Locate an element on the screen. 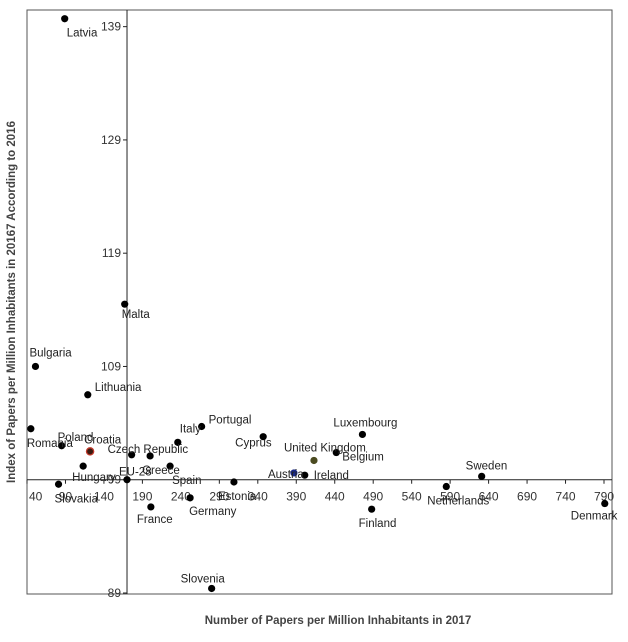 The image size is (628, 642). point-label: Italy is located at coordinates (190, 429).